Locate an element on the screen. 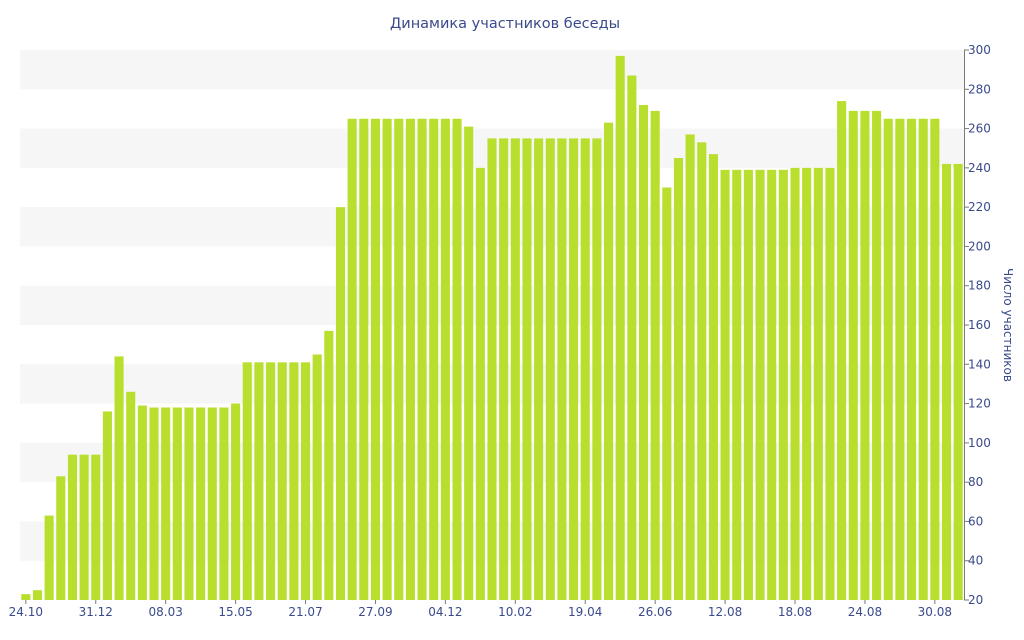 Image resolution: width=1024 pixels, height=640 pixels. x-tick-label: 15.05 is located at coordinates (235, 612).